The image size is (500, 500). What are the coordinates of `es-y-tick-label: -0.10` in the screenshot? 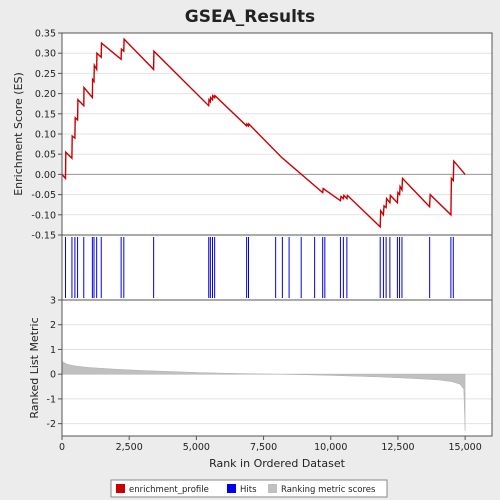 It's located at (43, 215).